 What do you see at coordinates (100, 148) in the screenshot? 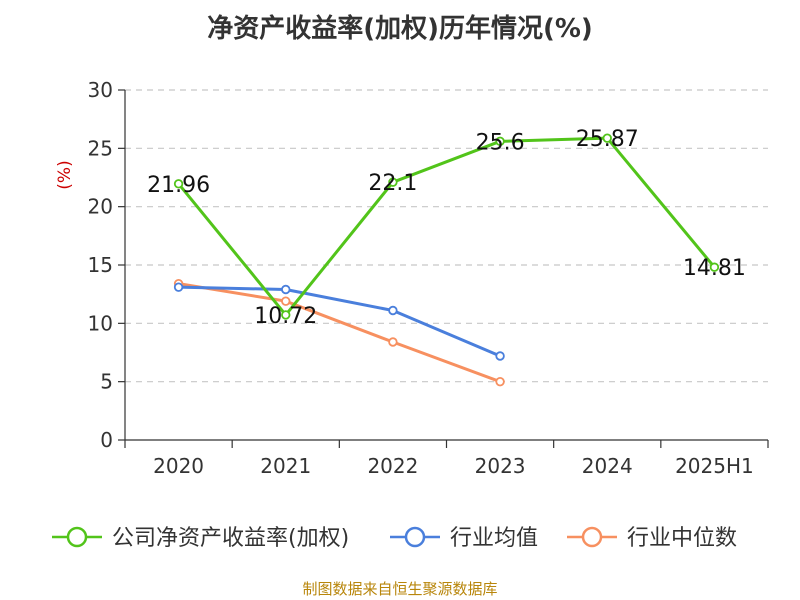
I see `y-tick-label: 25` at bounding box center [100, 148].